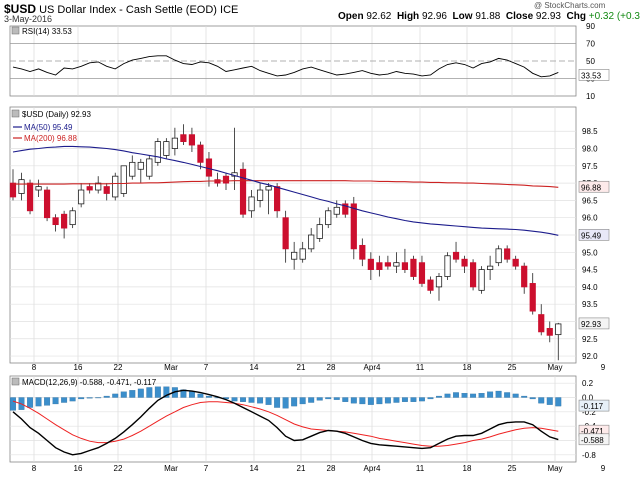 This screenshot has width=640, height=477. I want to click on price-tick-label: 94.0, so click(590, 287).